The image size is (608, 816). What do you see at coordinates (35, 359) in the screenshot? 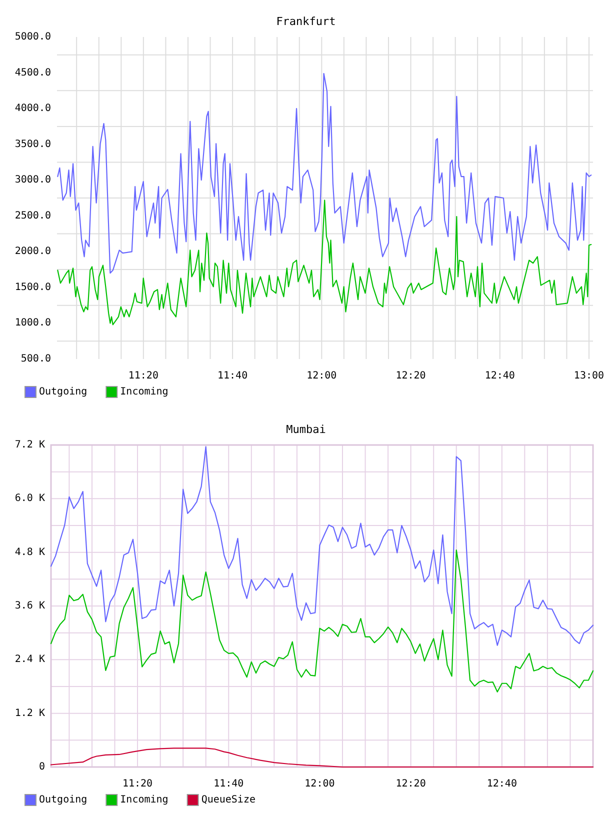
I see `y-tick-label: 500.0` at bounding box center [35, 359].